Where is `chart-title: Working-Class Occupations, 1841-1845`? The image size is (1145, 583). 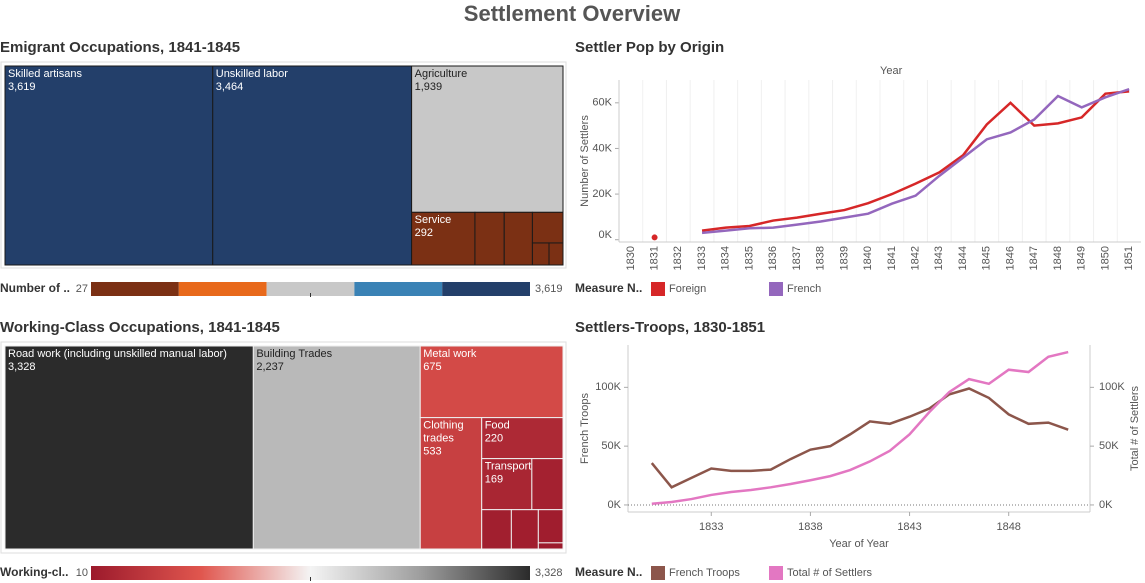 chart-title: Working-Class Occupations, 1841-1845 is located at coordinates (140, 327).